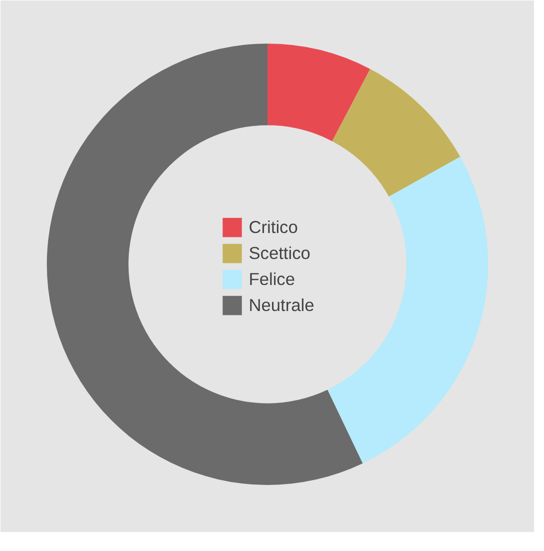 This screenshot has width=544, height=551. What do you see at coordinates (273, 227) in the screenshot?
I see `legend-label: Critico` at bounding box center [273, 227].